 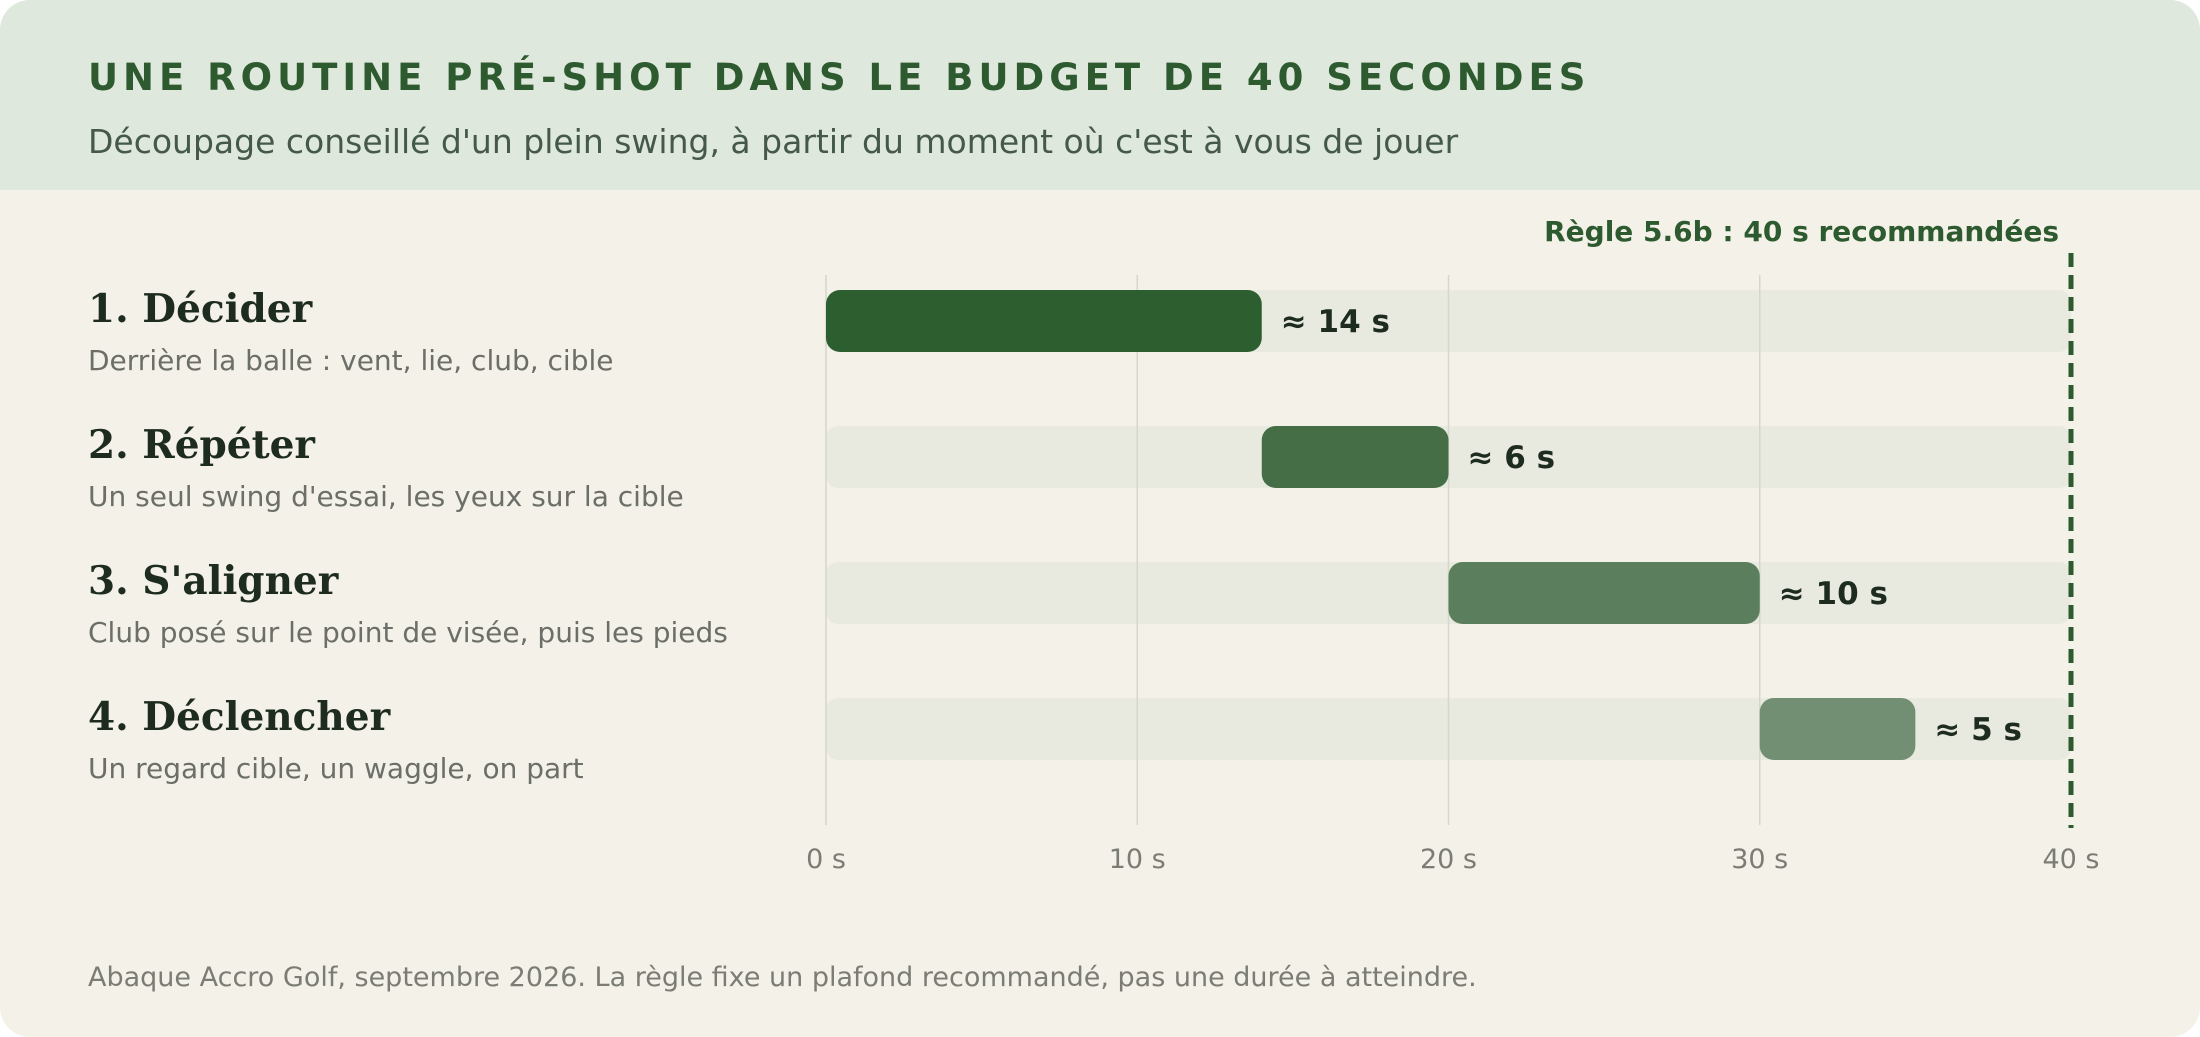 What do you see at coordinates (1833, 594) in the screenshot?
I see `bar-value-label: ≈ 10 s` at bounding box center [1833, 594].